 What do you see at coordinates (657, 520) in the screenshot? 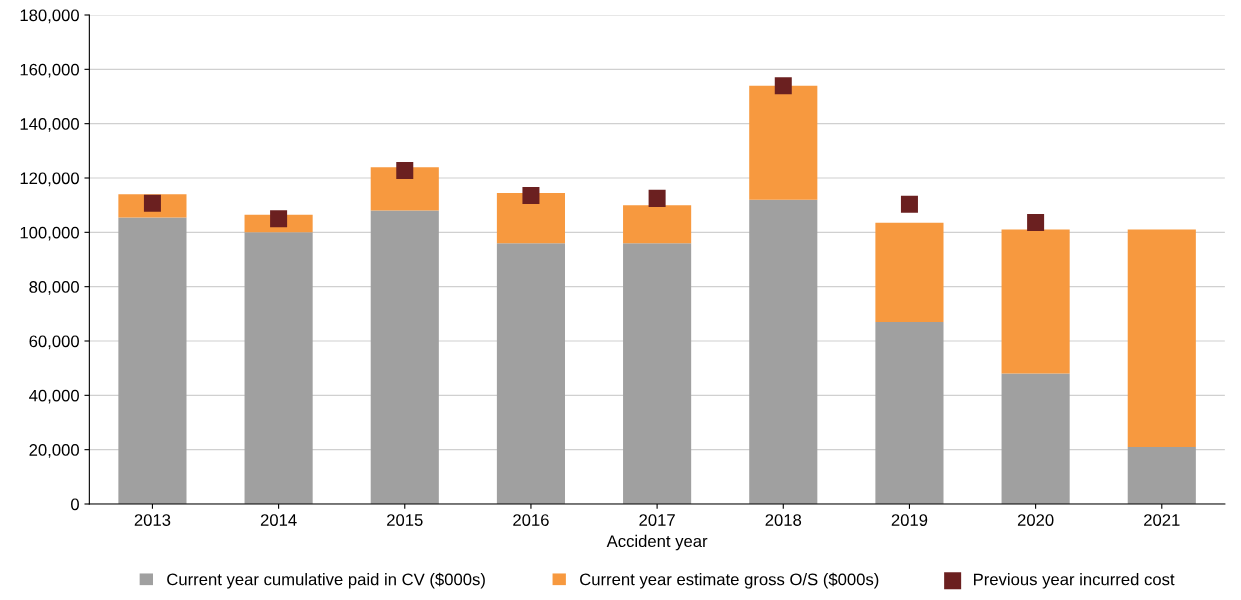
I see `x-tick-label: 2017` at bounding box center [657, 520].